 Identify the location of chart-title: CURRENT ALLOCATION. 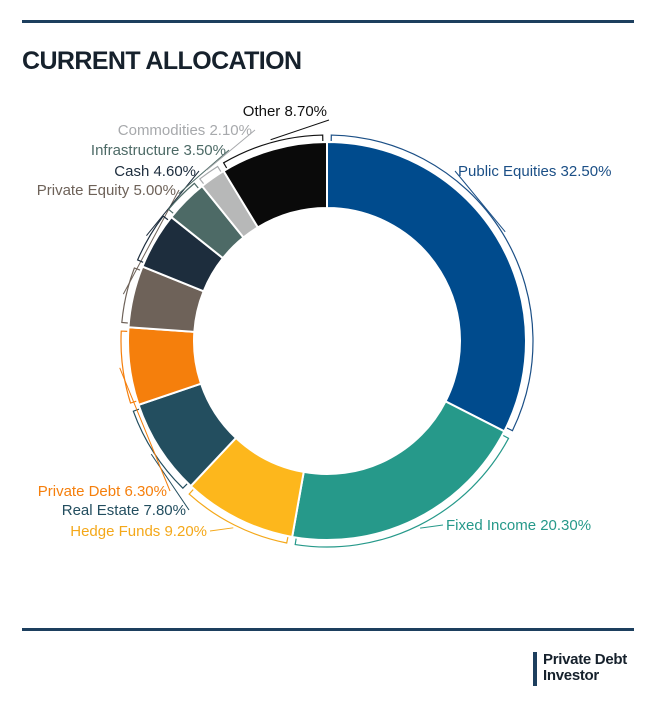
(162, 61).